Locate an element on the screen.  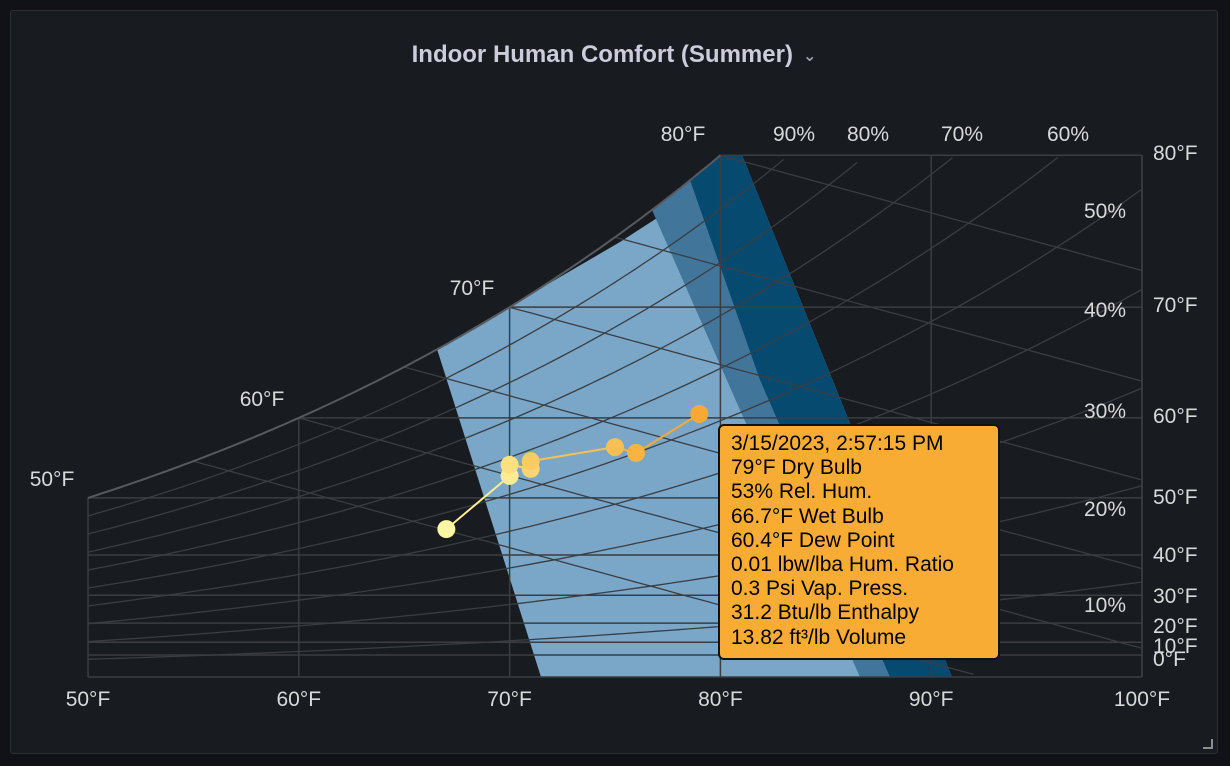
right-axis-tick-label: 20°F is located at coordinates (1175, 626).